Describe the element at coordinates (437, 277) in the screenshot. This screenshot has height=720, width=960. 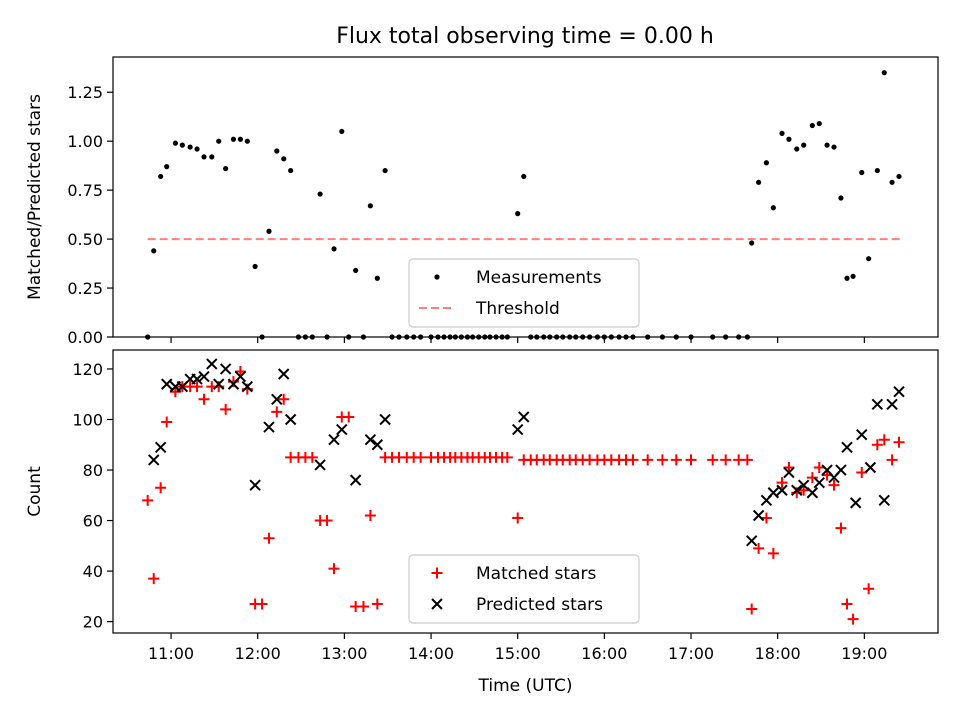
I see `legend-swatch` at that location.